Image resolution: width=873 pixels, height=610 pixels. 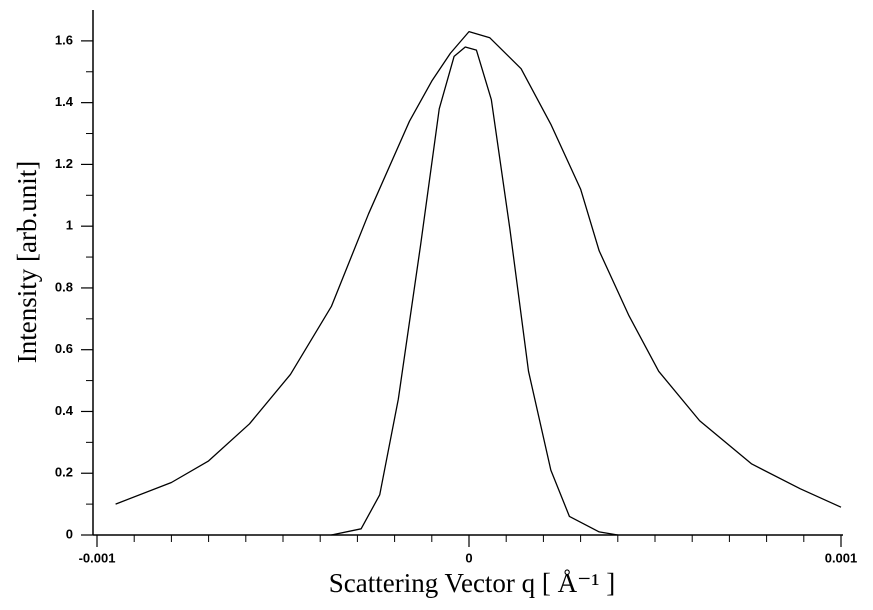 What do you see at coordinates (69, 225) in the screenshot?
I see `y-tick-label: 1` at bounding box center [69, 225].